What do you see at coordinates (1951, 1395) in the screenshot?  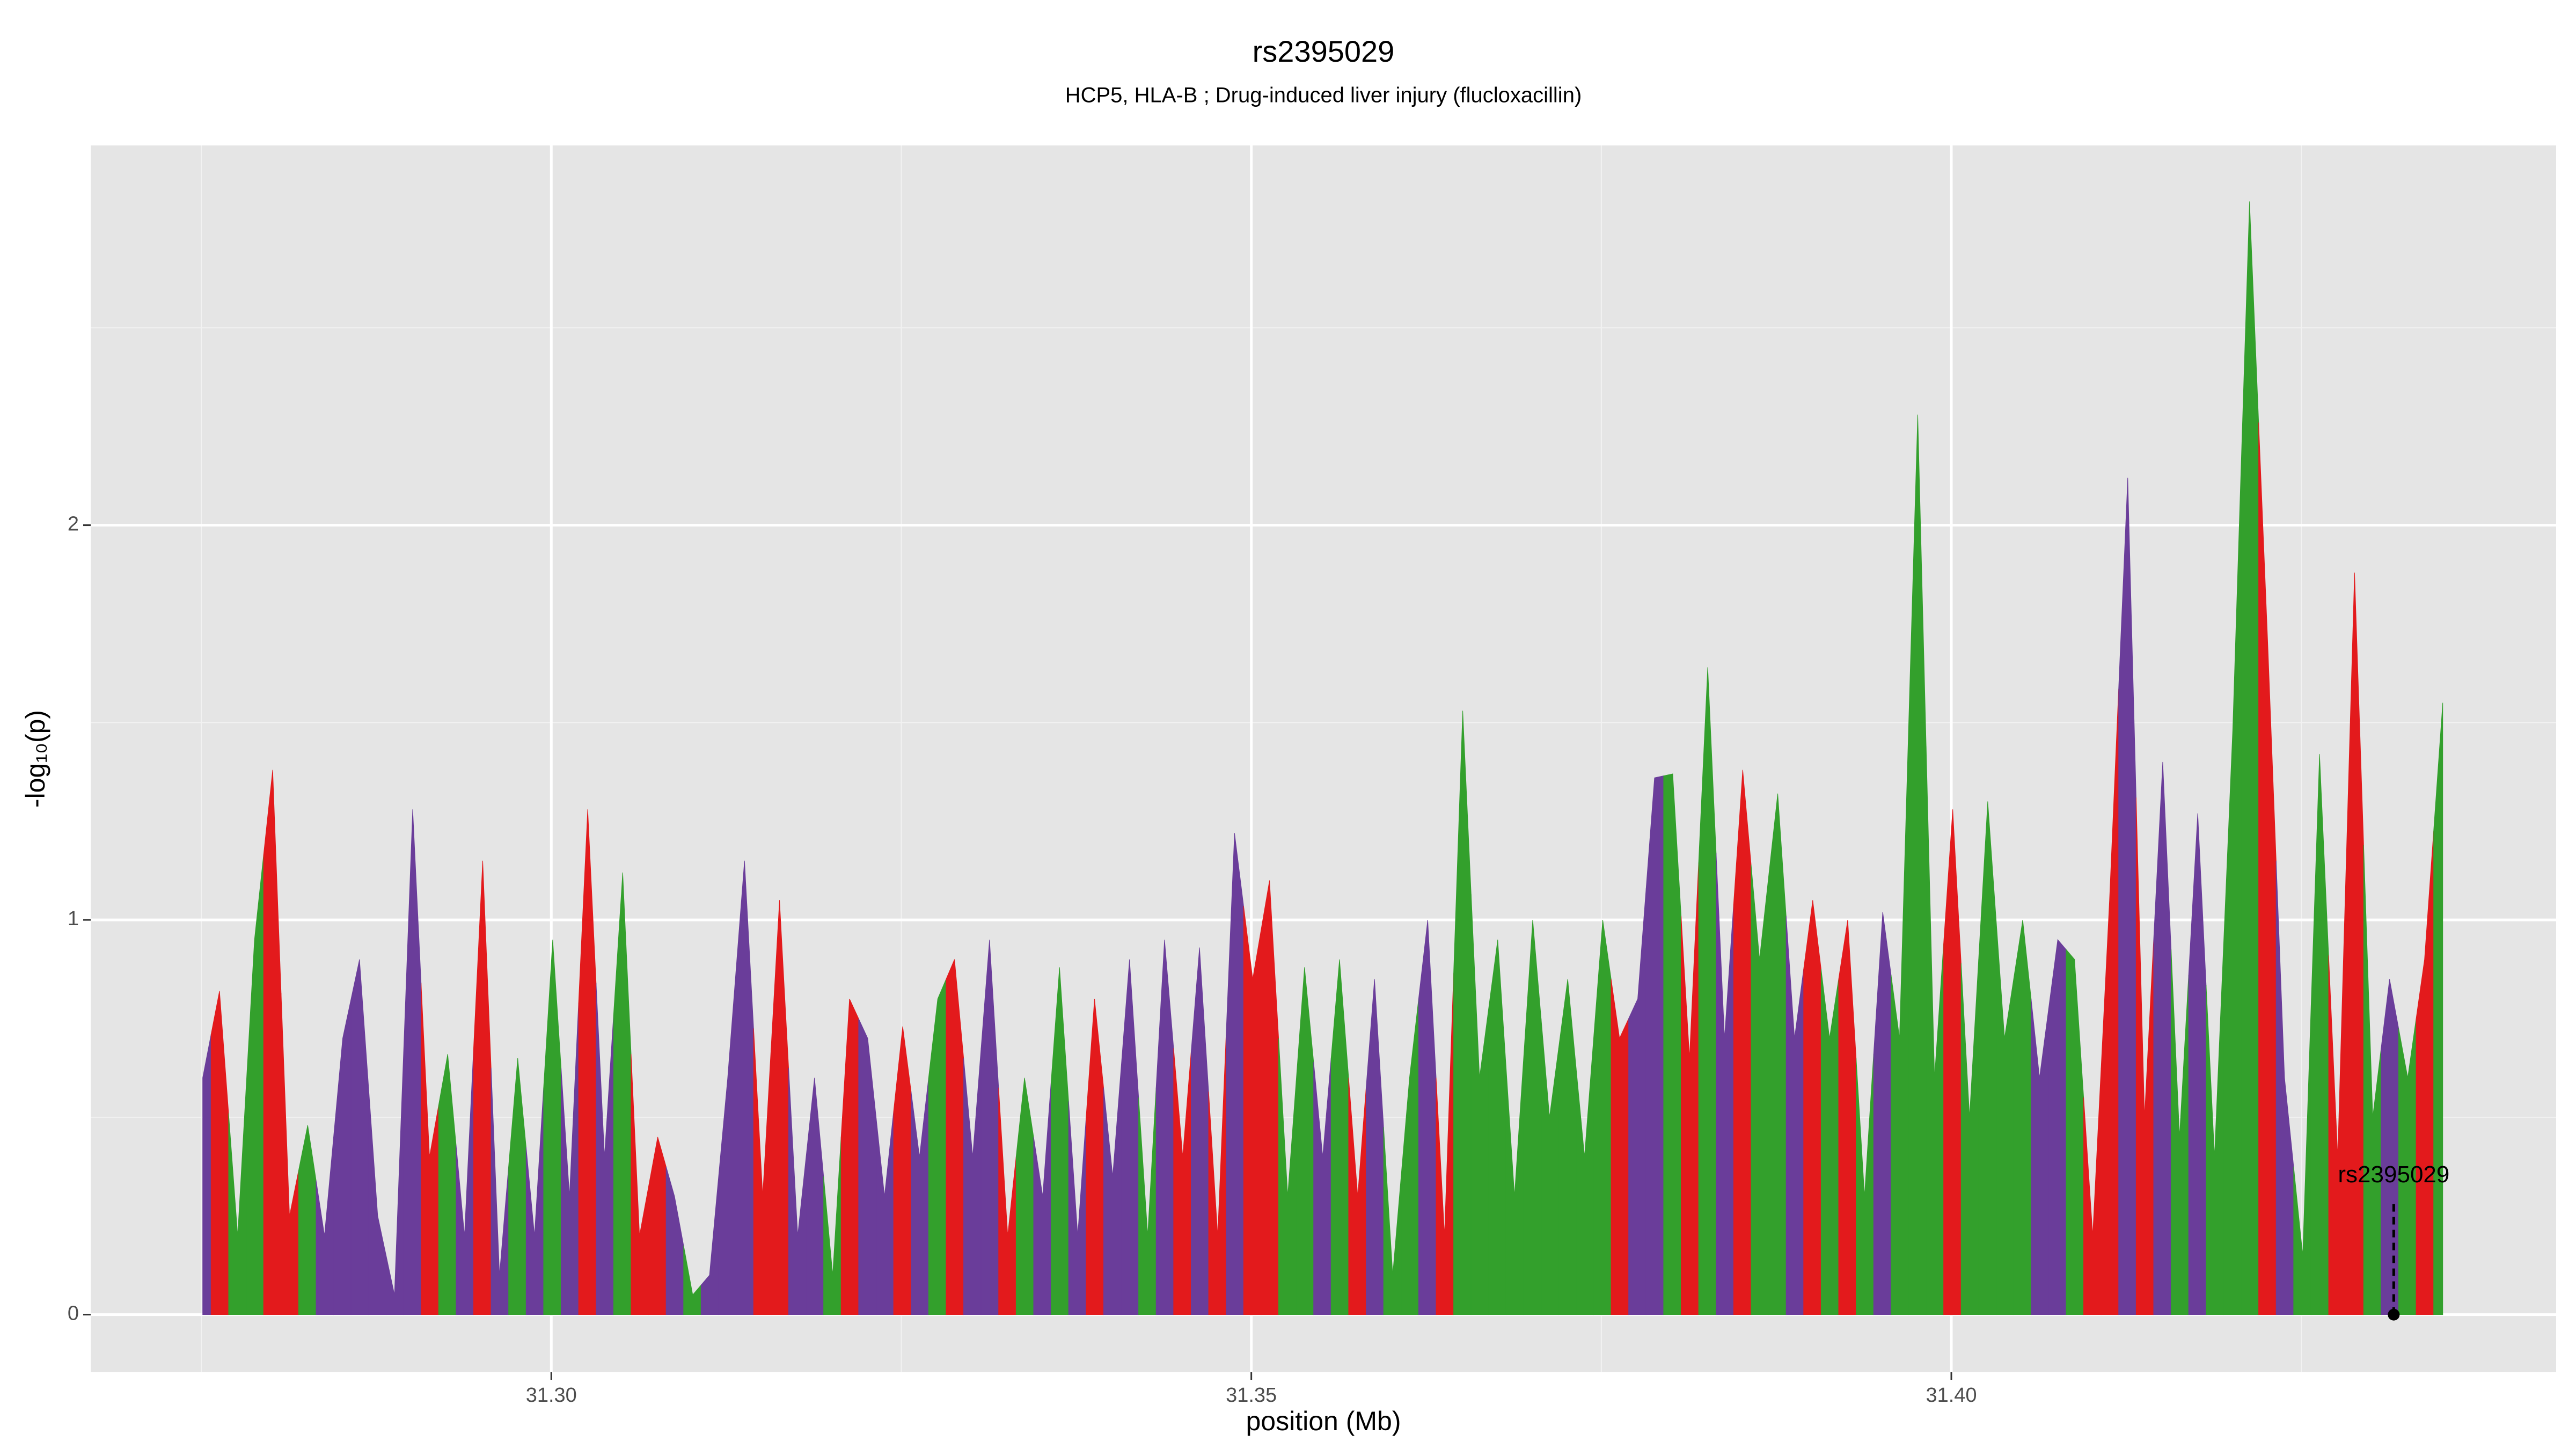 I see `x-tick-label: 31.40` at bounding box center [1951, 1395].